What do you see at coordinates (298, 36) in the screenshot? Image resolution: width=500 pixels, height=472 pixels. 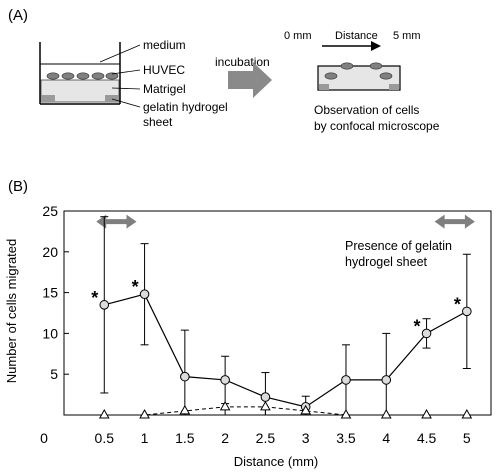 I see `distance-start-label: 0 mm` at bounding box center [298, 36].